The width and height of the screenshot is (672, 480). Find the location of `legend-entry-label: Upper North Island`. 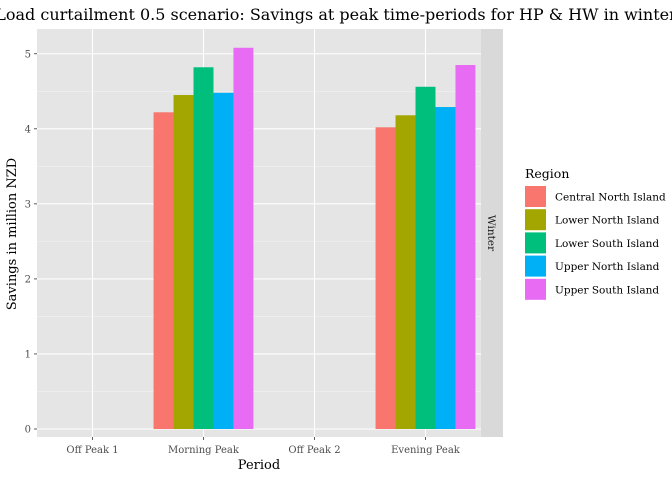

legend-entry-label: Upper North Island is located at coordinates (607, 267).